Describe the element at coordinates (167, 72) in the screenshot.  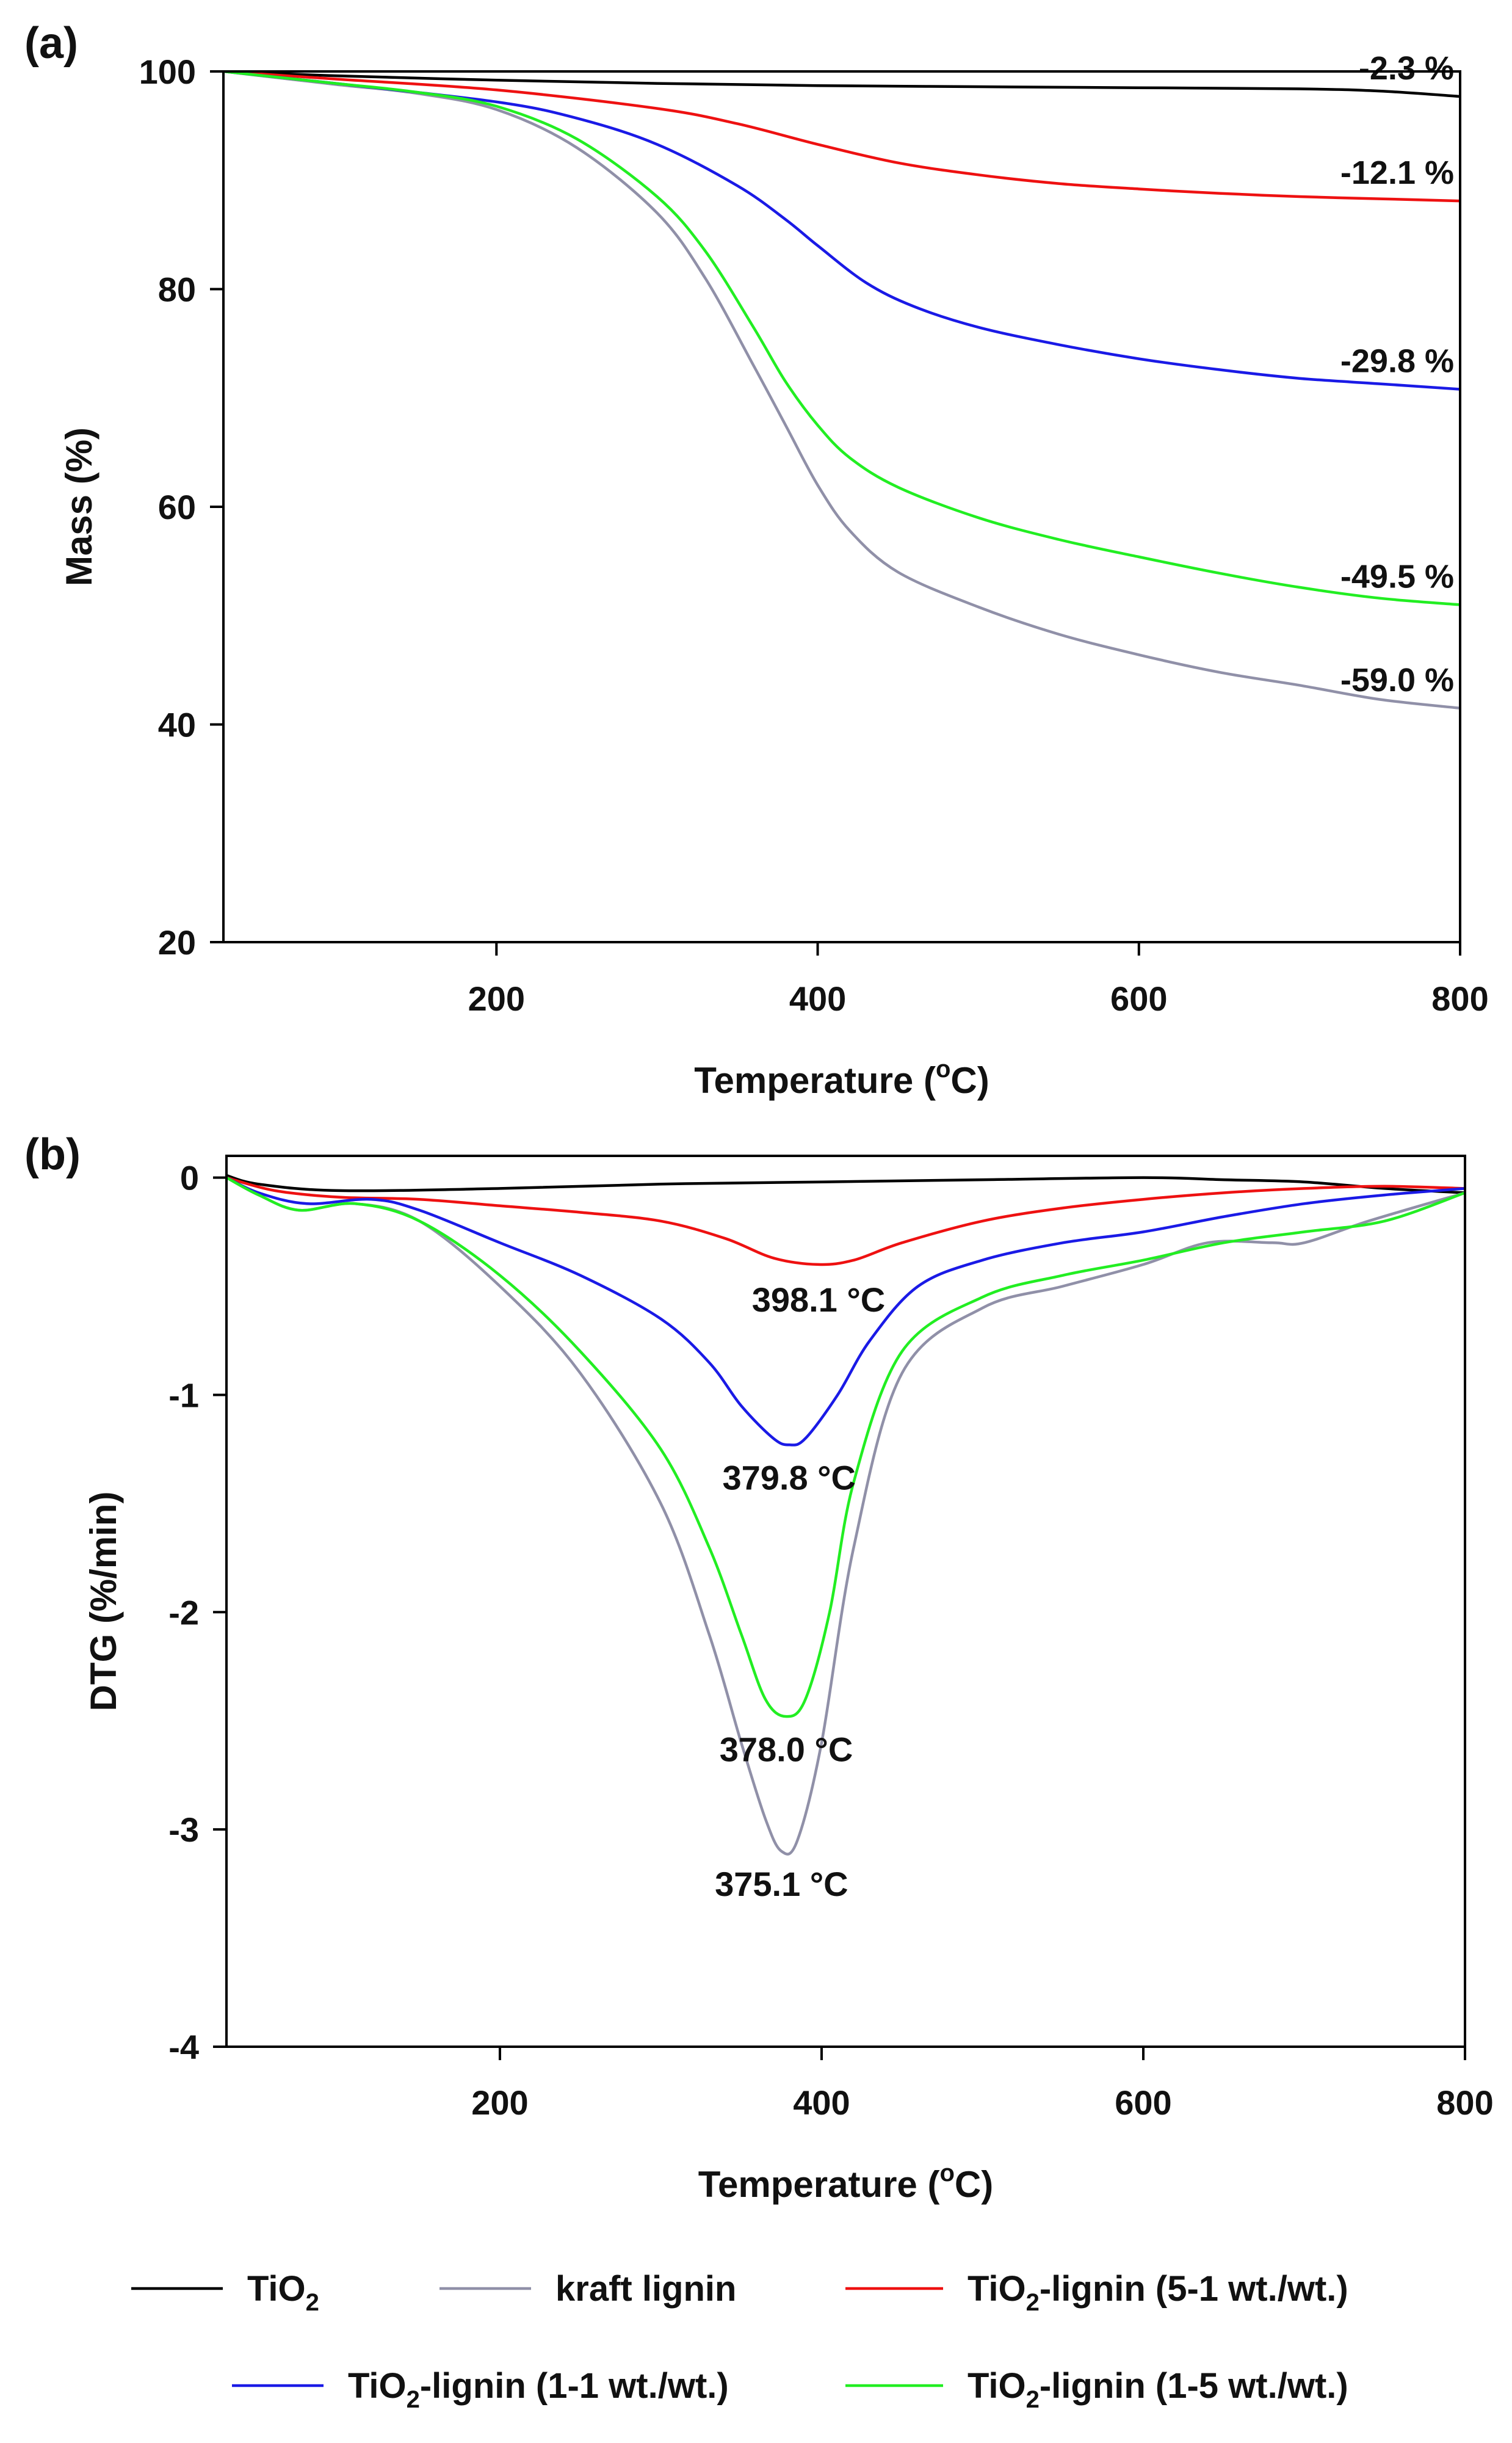
I see `y-tick-label-4: 100` at that location.